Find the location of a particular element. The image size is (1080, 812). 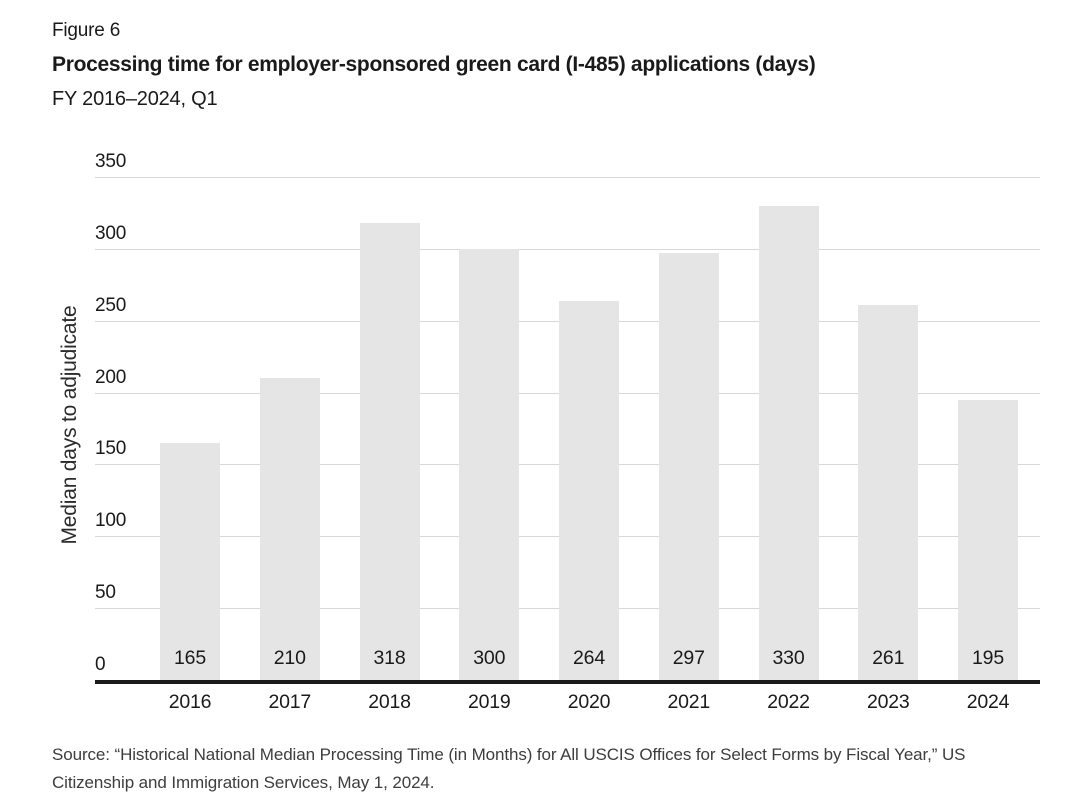

x-tick-label: 2022 is located at coordinates (788, 702).